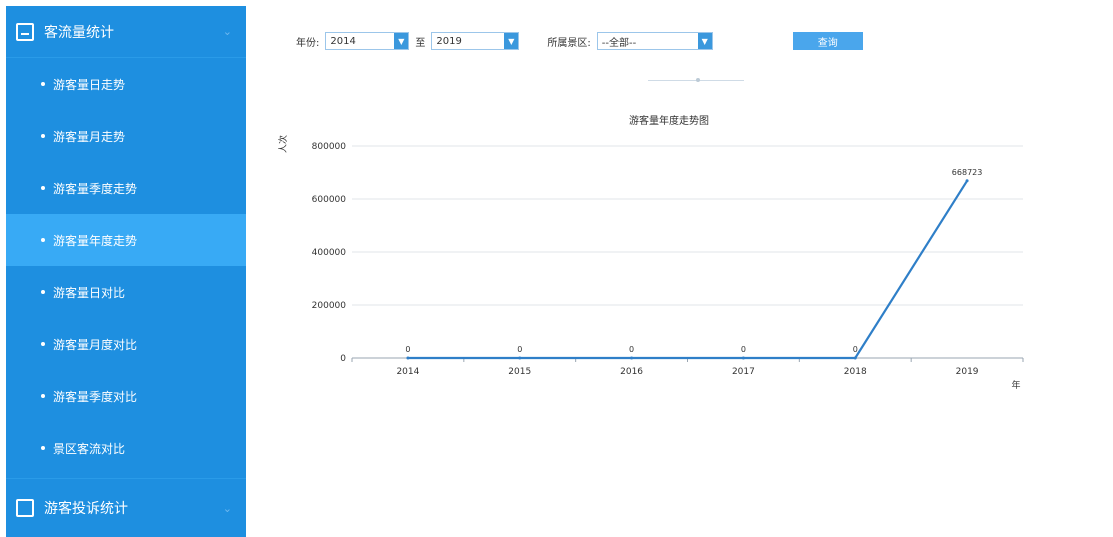  I want to click on sidebar-item-label: 游客量月走势, so click(89, 136).